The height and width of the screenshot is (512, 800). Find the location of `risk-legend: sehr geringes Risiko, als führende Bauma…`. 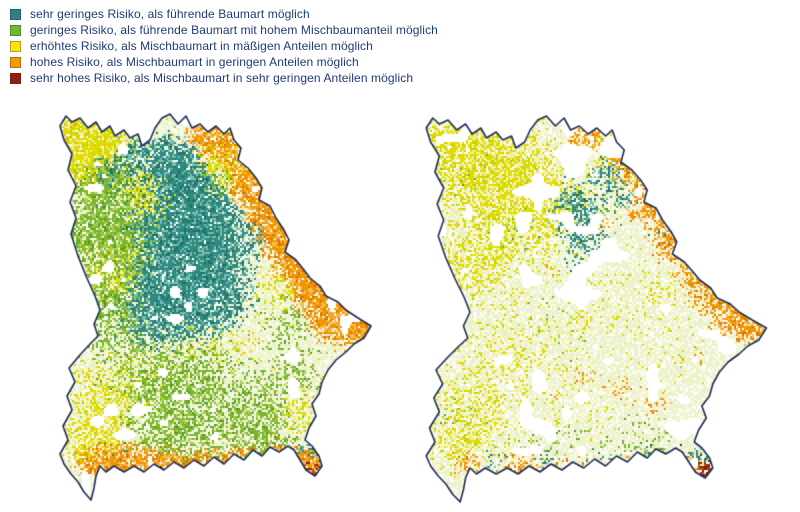

risk-legend: sehr geringes Risiko, als führende Bauma… is located at coordinates (224, 46).